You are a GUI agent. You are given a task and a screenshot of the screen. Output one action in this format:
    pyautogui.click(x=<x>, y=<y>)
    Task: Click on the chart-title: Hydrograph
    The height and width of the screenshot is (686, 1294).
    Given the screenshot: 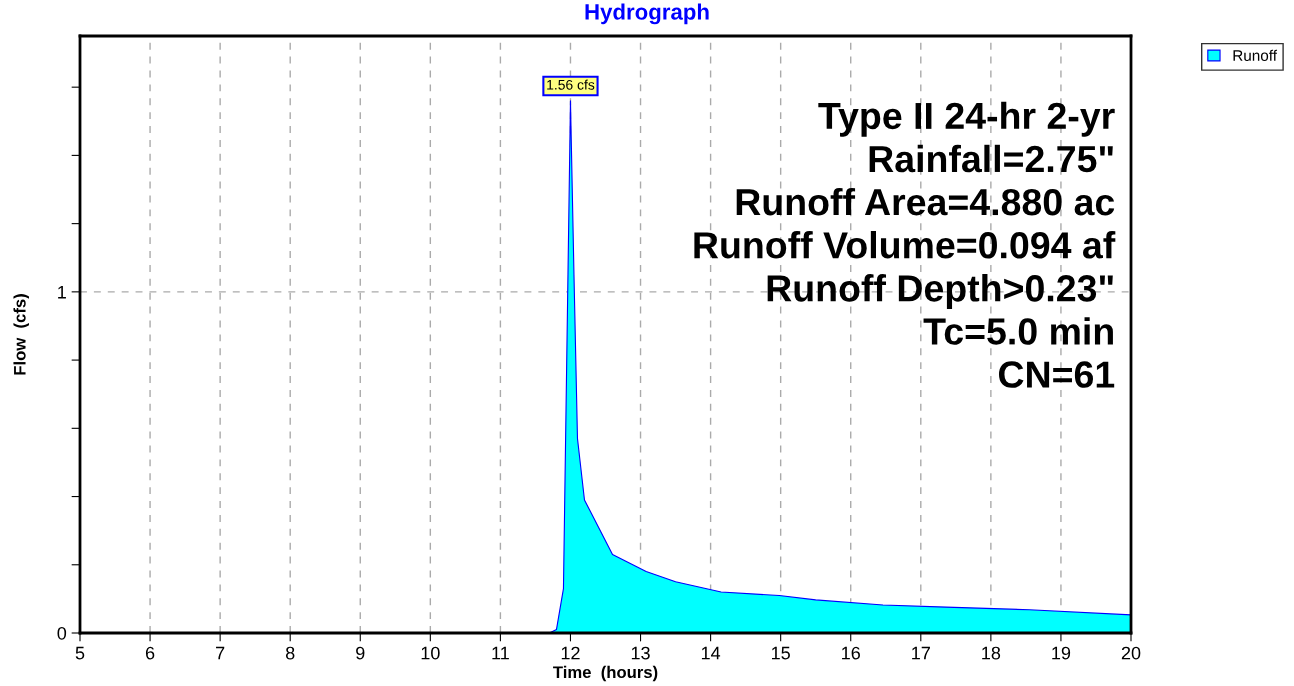 What is the action you would take?
    pyautogui.click(x=647, y=14)
    